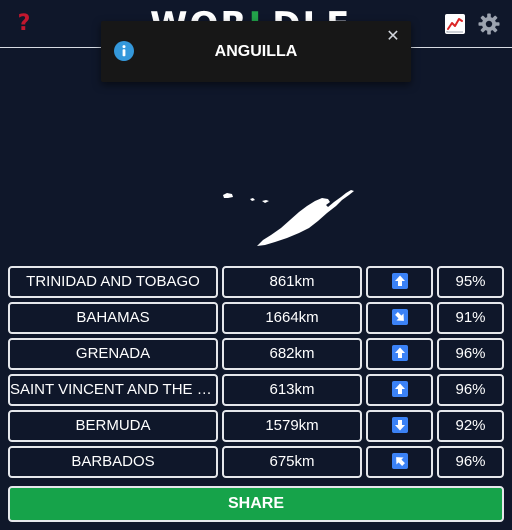  I want to click on arrow-up-left-icon, so click(399, 460).